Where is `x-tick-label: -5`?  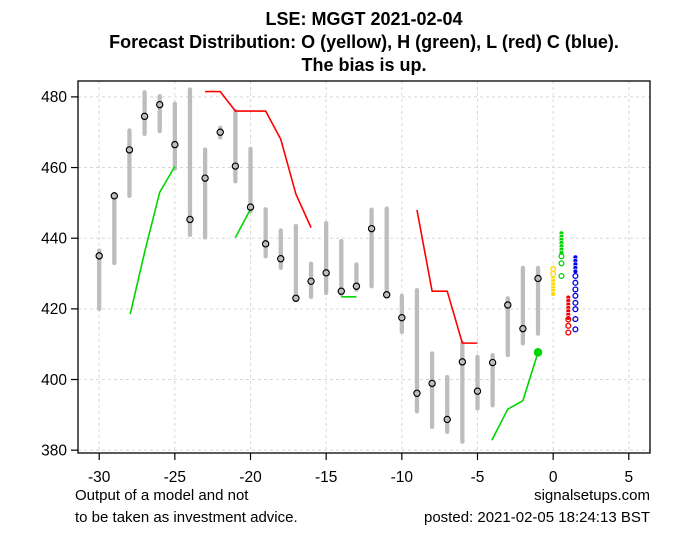 x-tick-label: -5 is located at coordinates (478, 477).